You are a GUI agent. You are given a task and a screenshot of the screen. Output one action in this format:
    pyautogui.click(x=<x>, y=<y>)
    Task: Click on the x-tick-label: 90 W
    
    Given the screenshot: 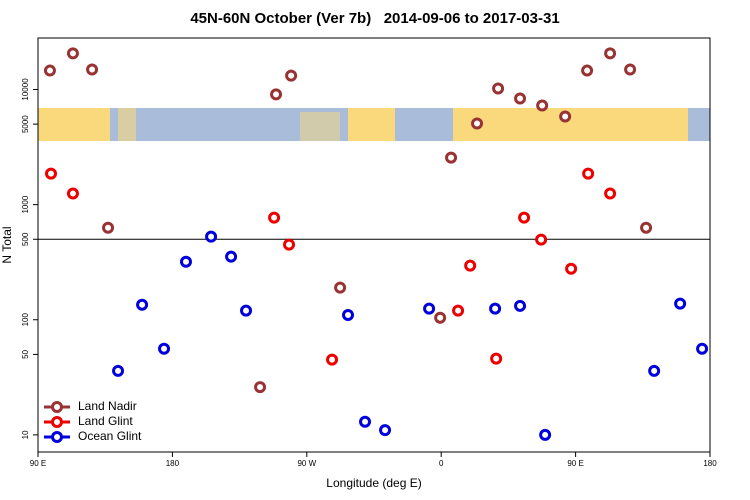 What is the action you would take?
    pyautogui.click(x=306, y=463)
    